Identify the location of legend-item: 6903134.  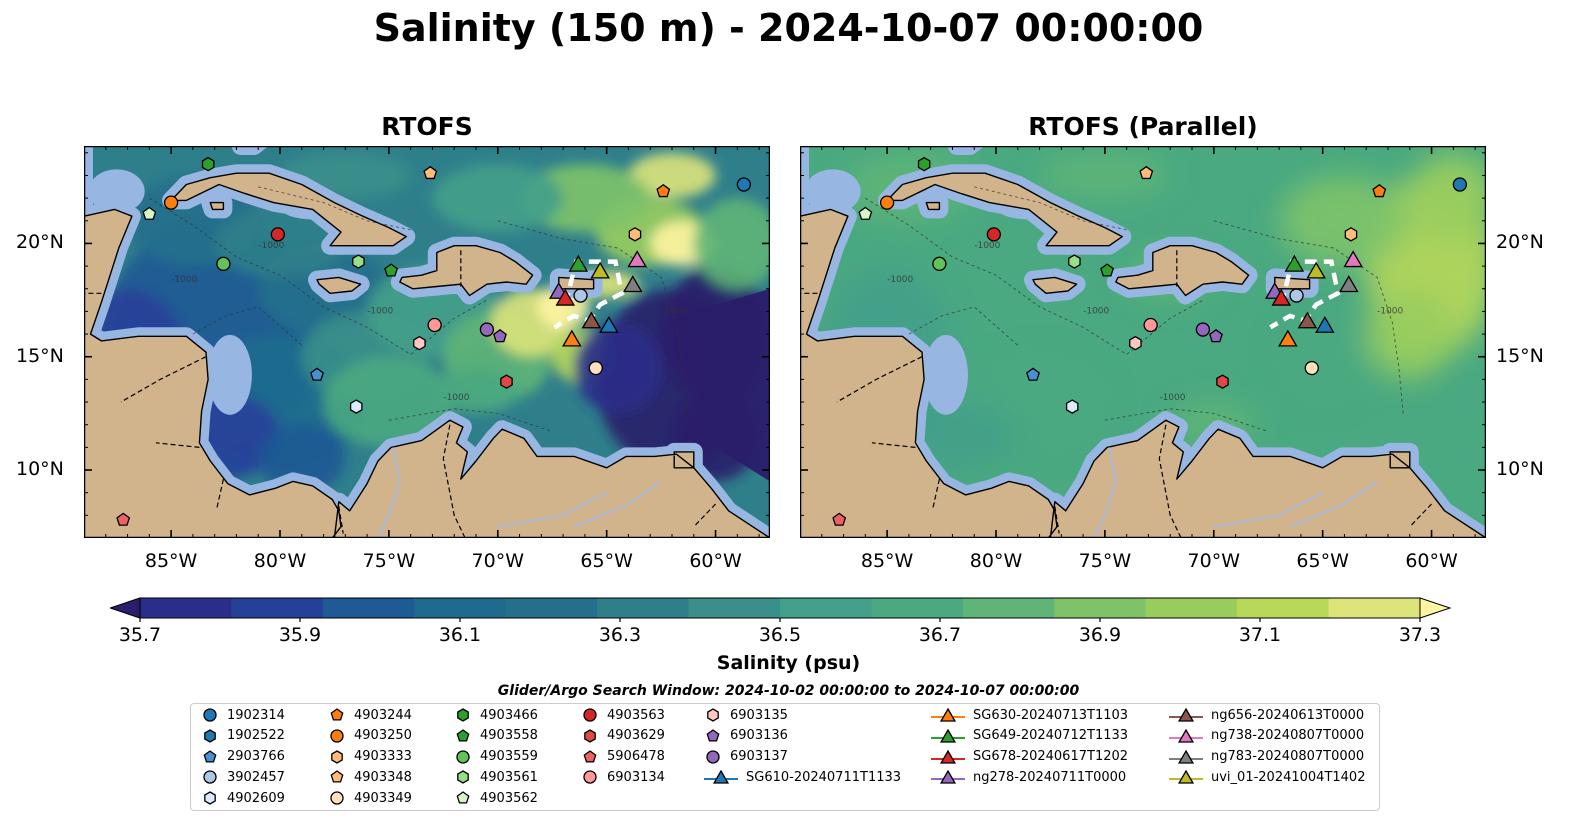
(623, 777).